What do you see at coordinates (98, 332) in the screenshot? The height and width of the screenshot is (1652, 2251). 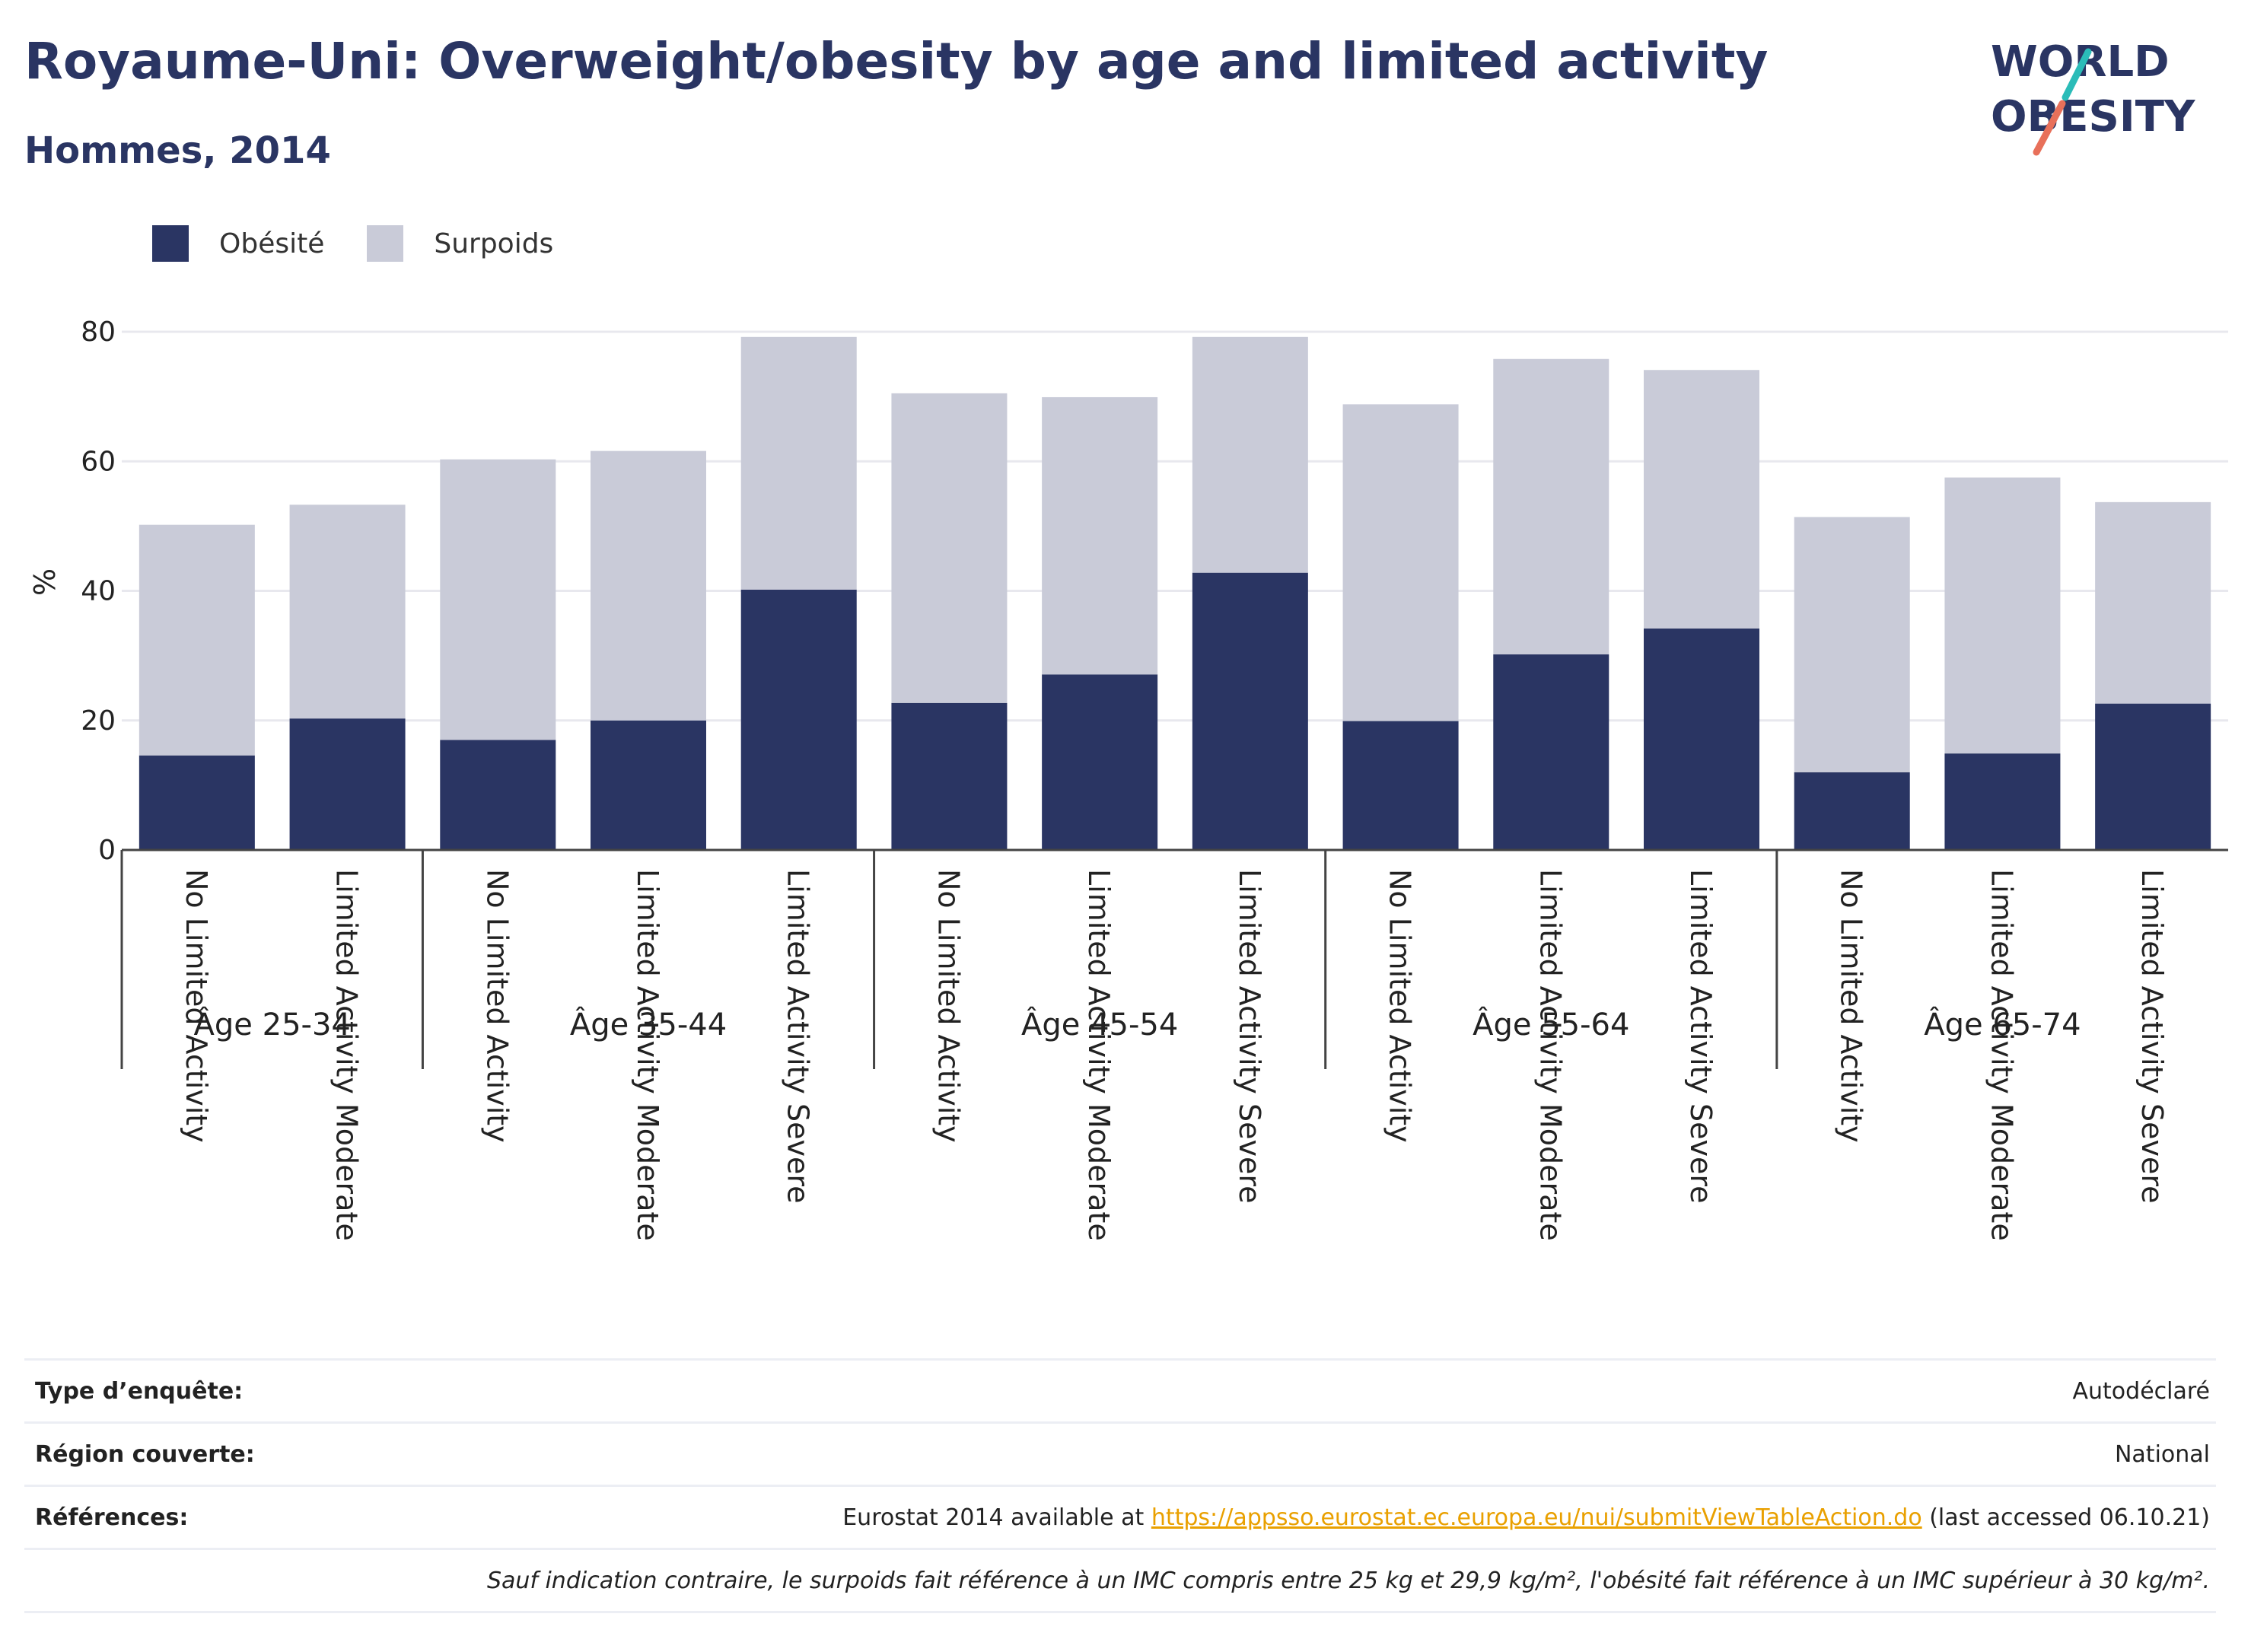 I see `y-tick-label: 80` at bounding box center [98, 332].